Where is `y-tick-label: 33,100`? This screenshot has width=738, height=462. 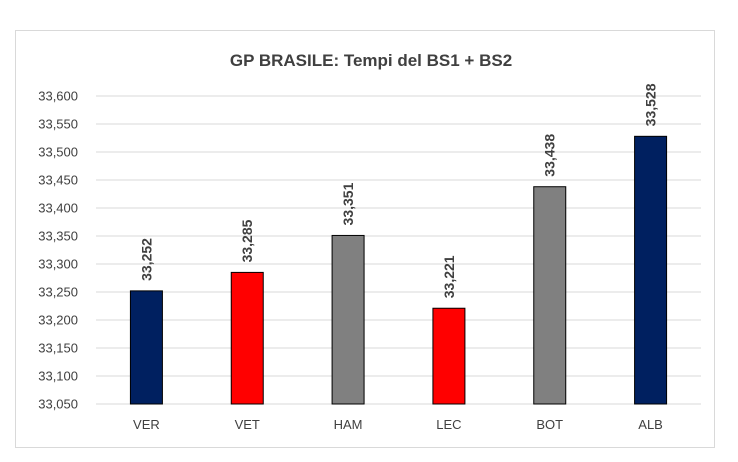
y-tick-label: 33,100 is located at coordinates (58, 376).